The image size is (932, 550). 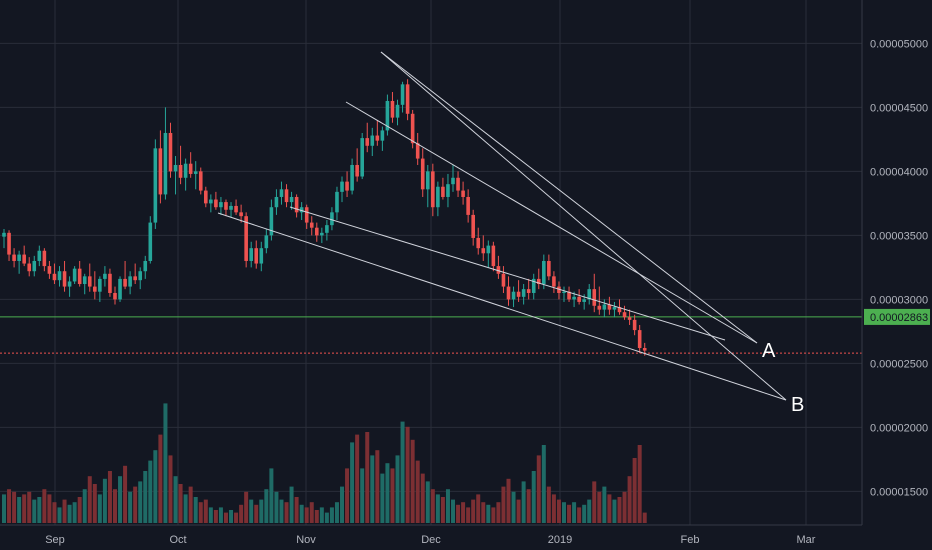 I want to click on current-price-label: 0.00002863, so click(x=899, y=318).